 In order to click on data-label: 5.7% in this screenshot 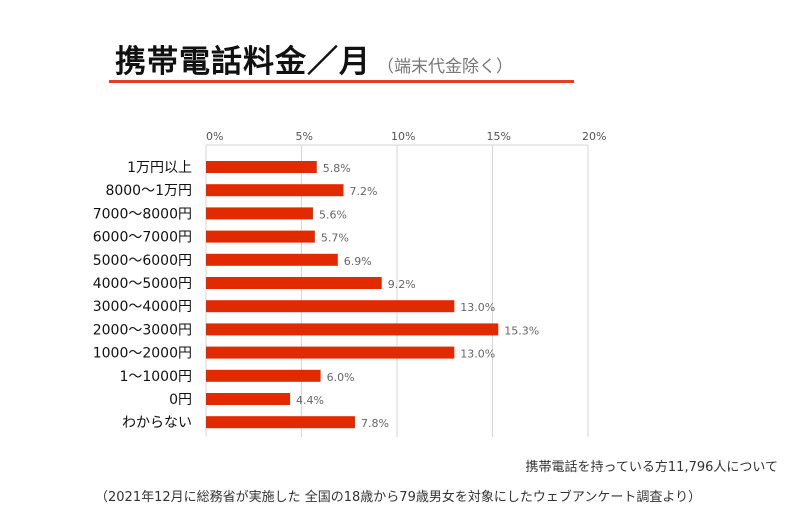, I will do `click(335, 238)`.